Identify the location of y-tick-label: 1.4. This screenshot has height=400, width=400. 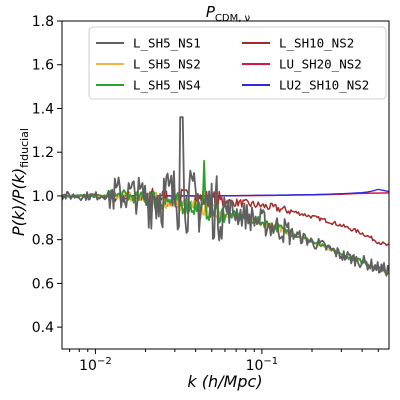
(43, 109).